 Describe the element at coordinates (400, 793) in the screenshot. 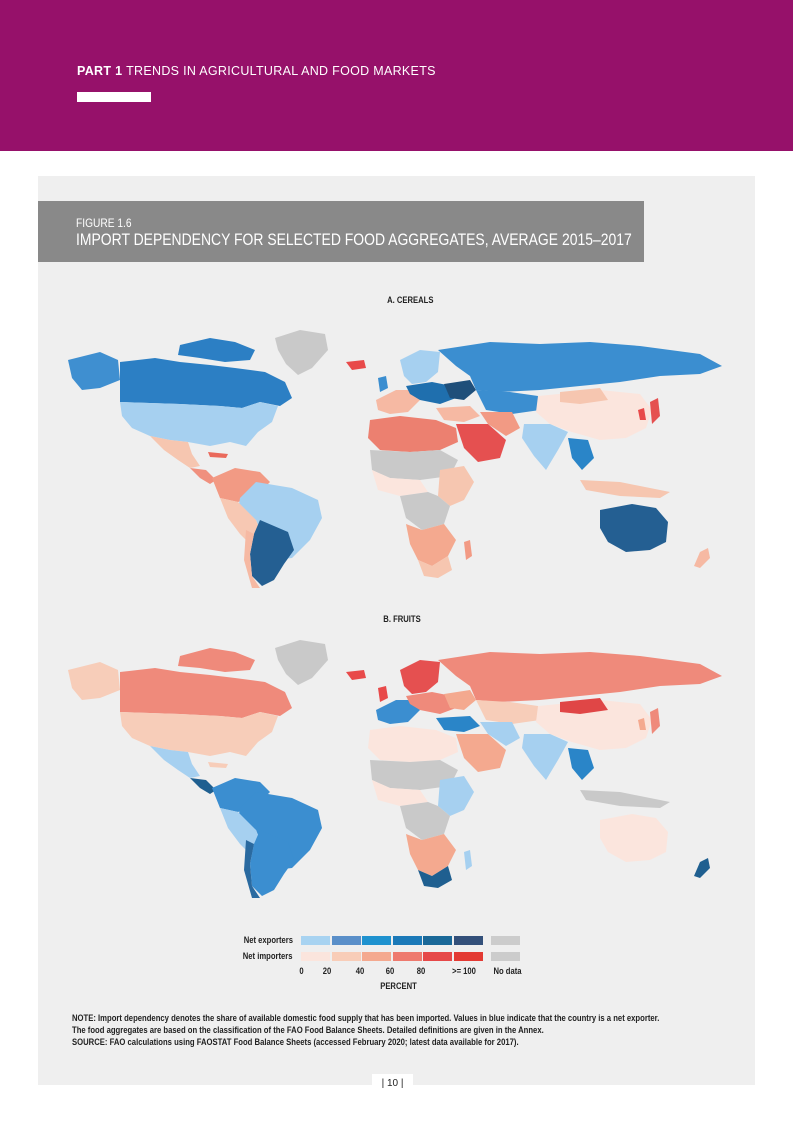

I see `west-africa` at that location.